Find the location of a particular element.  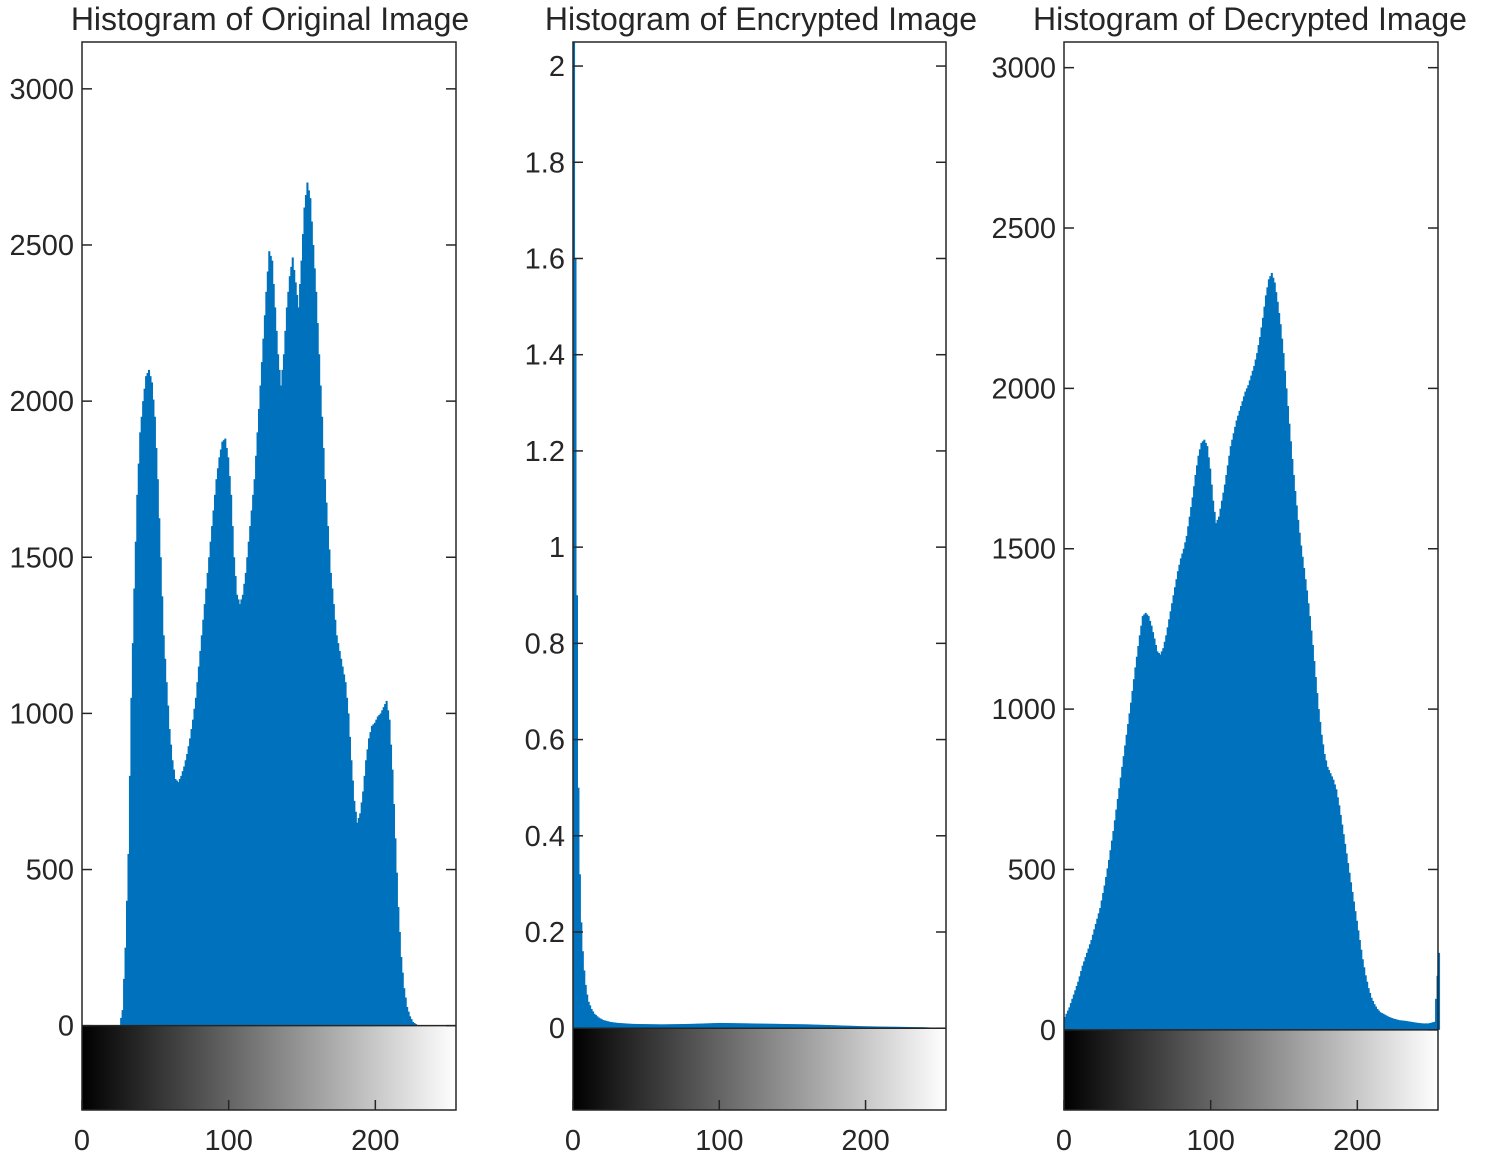

original-grayscale-colorbar is located at coordinates (269, 1067).